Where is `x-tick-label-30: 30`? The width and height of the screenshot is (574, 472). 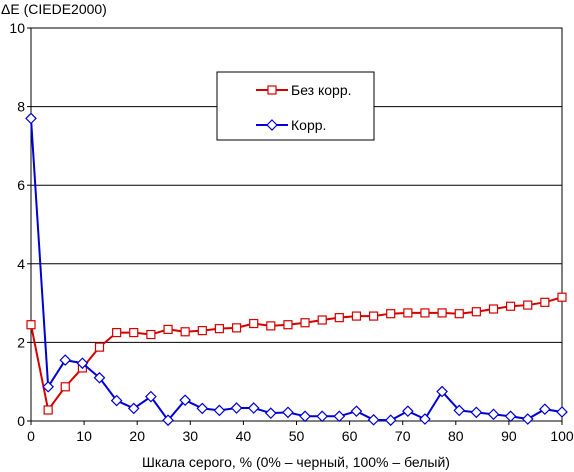 x-tick-label-30: 30 is located at coordinates (191, 436).